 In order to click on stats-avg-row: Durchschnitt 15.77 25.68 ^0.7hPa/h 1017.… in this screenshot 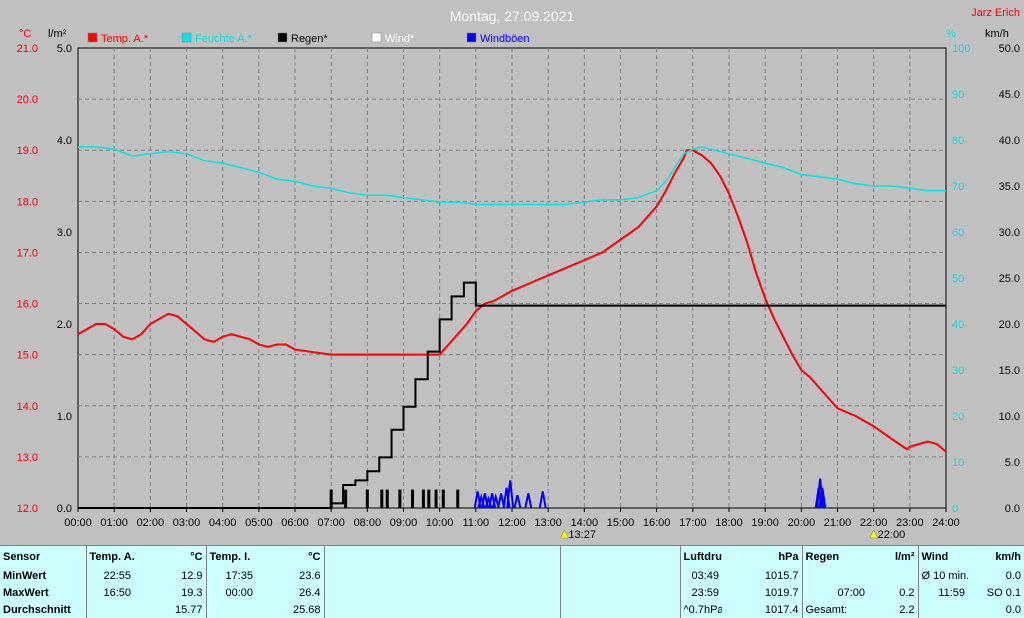, I will do `click(512, 609)`.